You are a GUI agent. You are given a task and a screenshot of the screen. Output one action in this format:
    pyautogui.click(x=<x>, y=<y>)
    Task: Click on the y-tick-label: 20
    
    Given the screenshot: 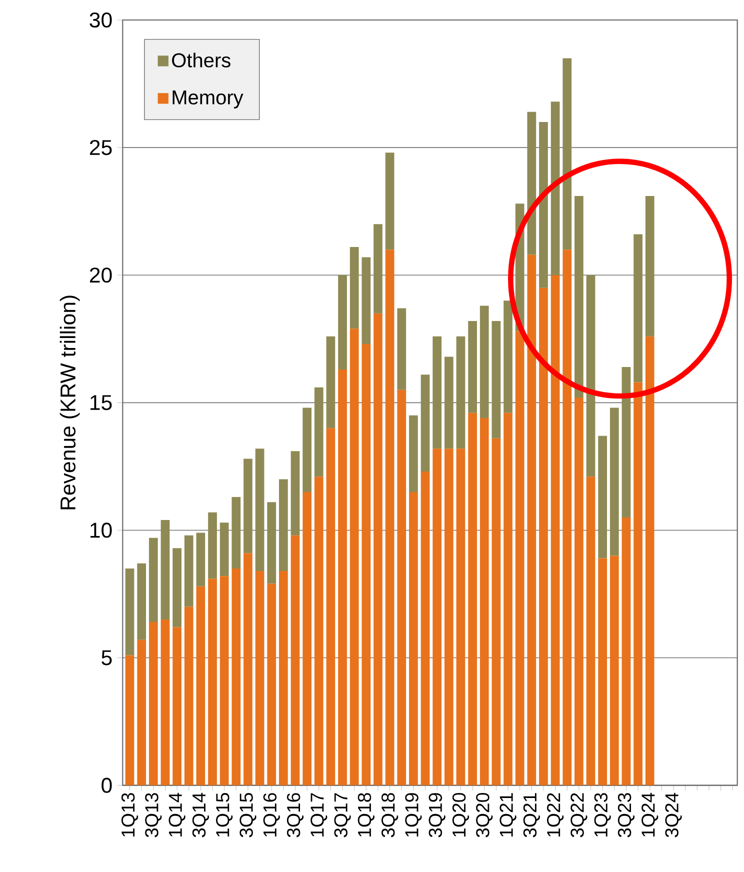 What is the action you would take?
    pyautogui.click(x=101, y=275)
    